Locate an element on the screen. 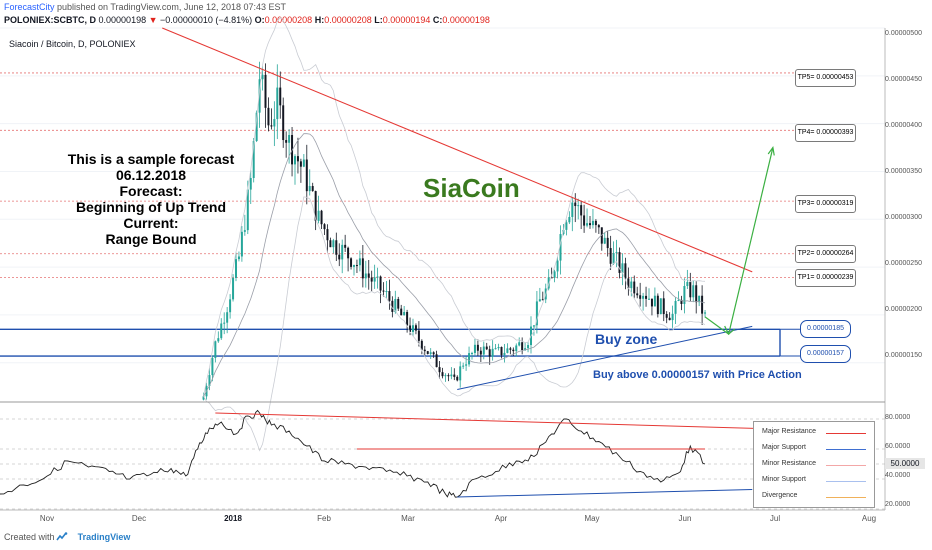 This screenshot has height=550, width=932. close-label: C: is located at coordinates (437, 20).